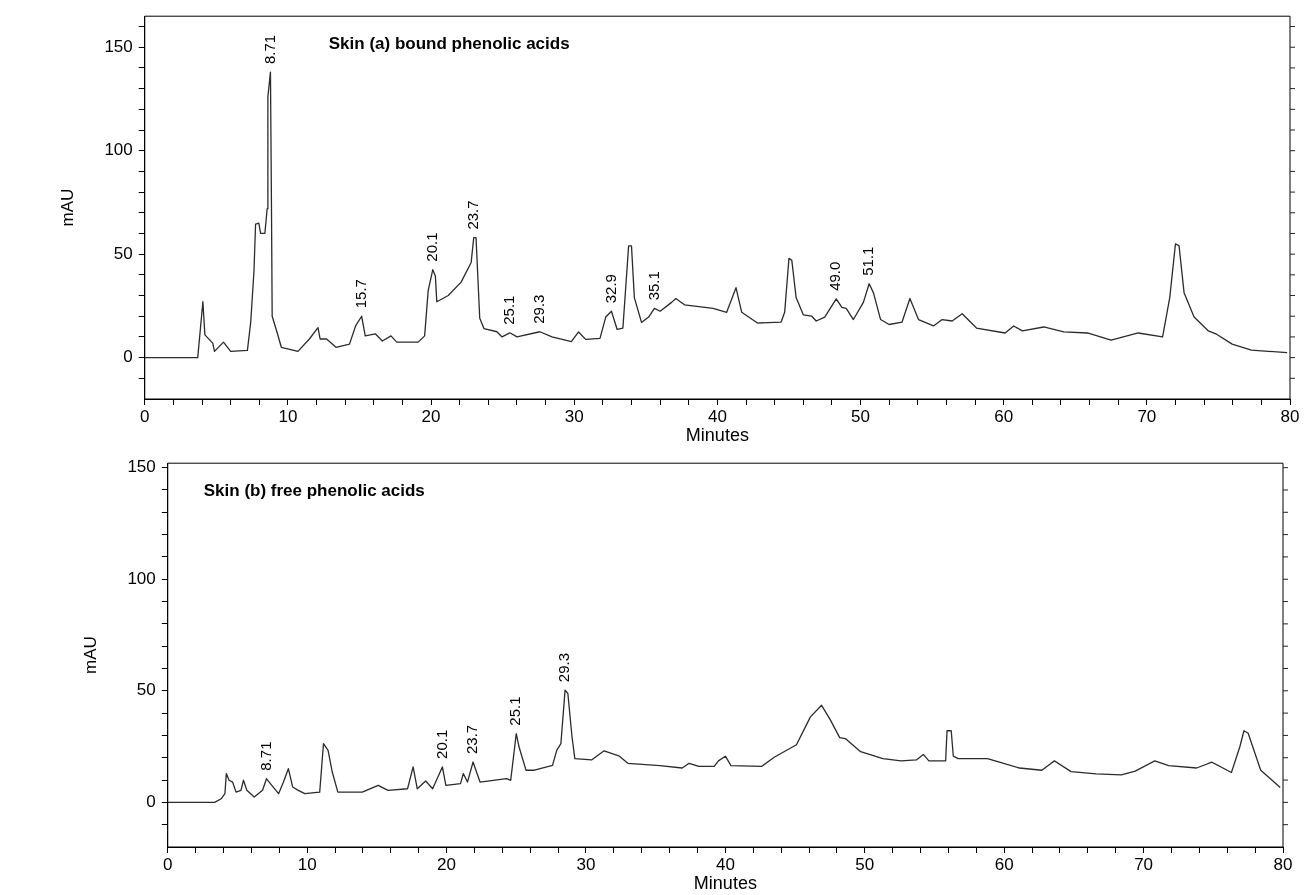 The image size is (1307, 895). I want to click on x-tick-label: 0, so click(168, 864).